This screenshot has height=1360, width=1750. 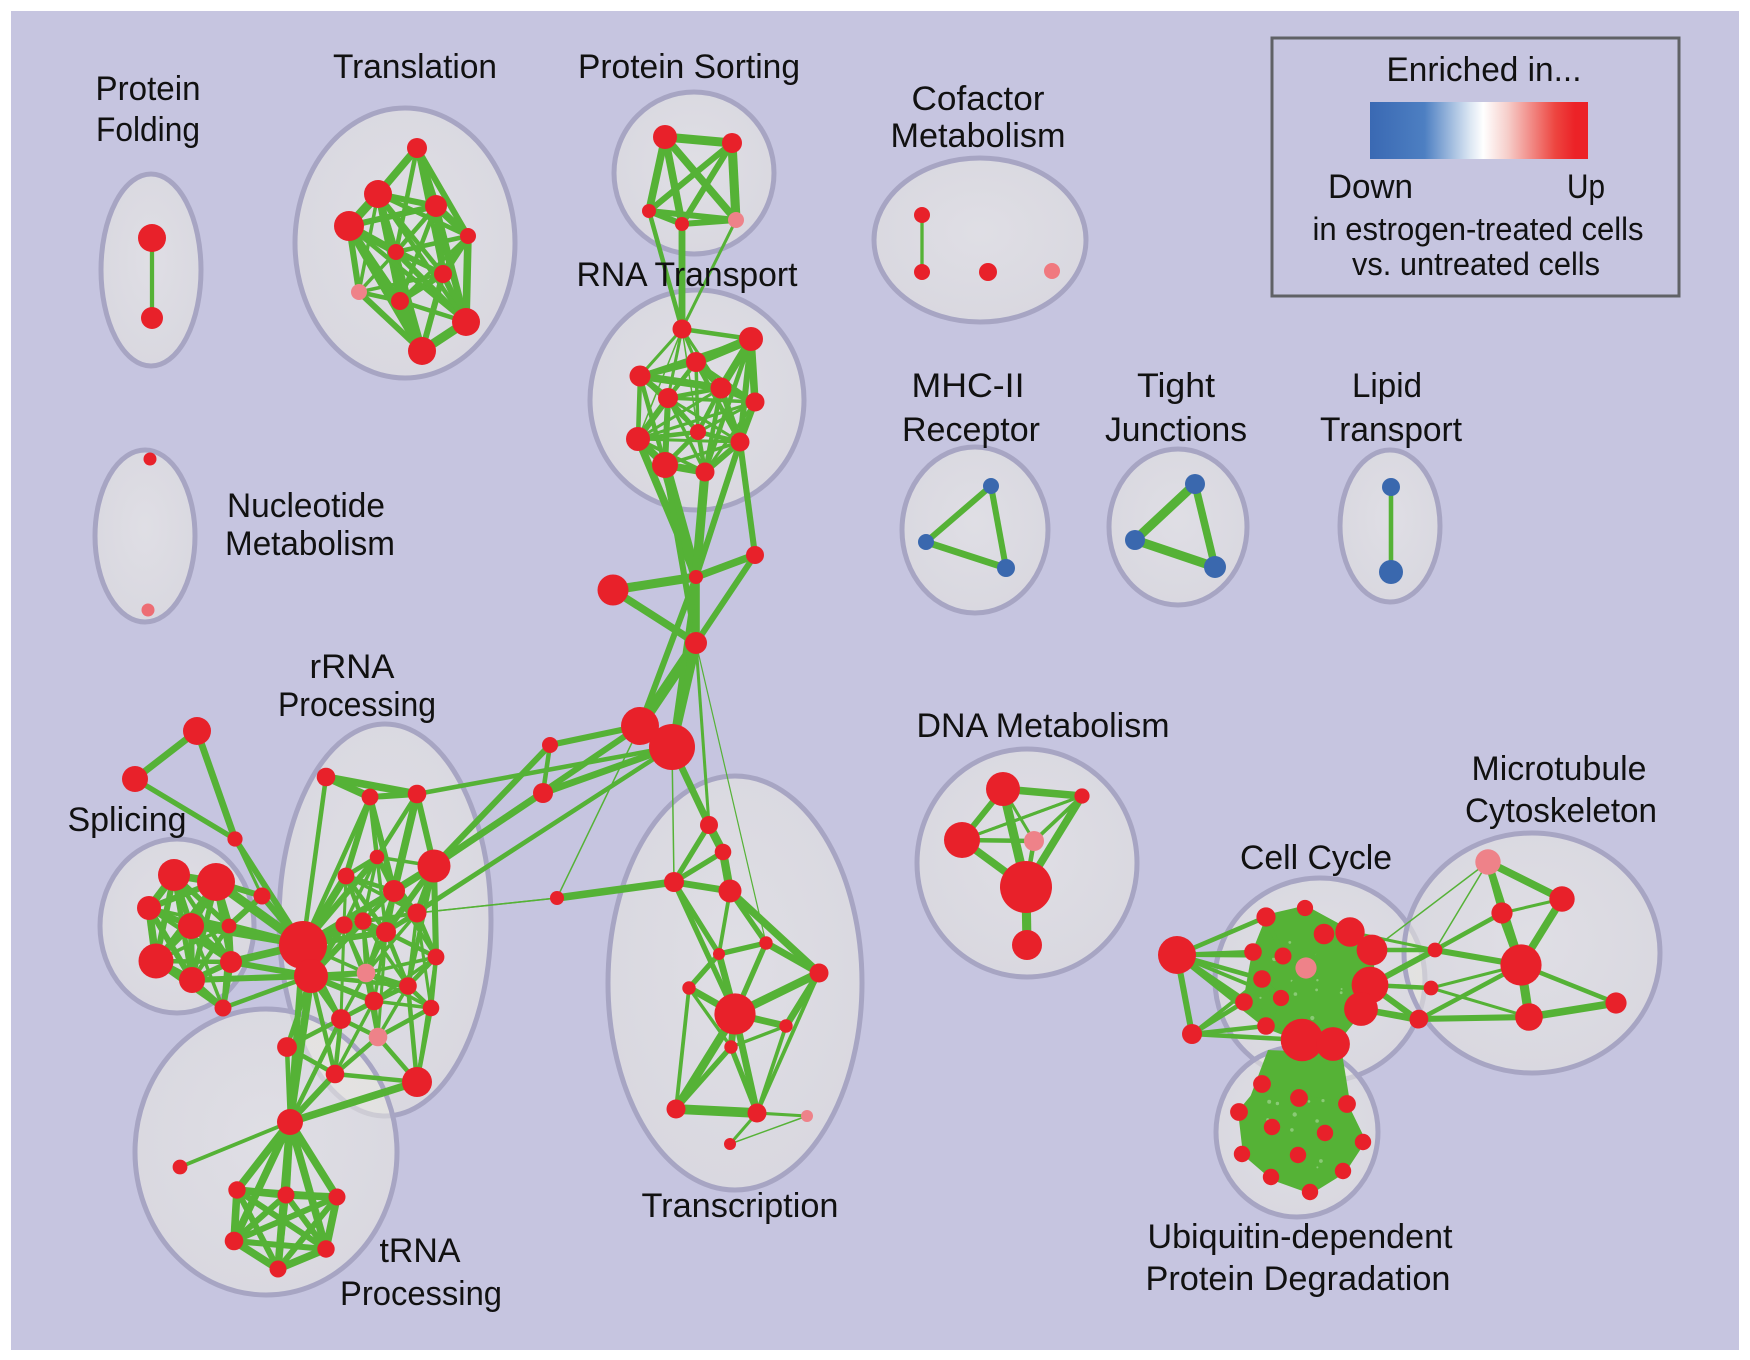 I want to click on svg-text: Transcription, so click(x=740, y=1206).